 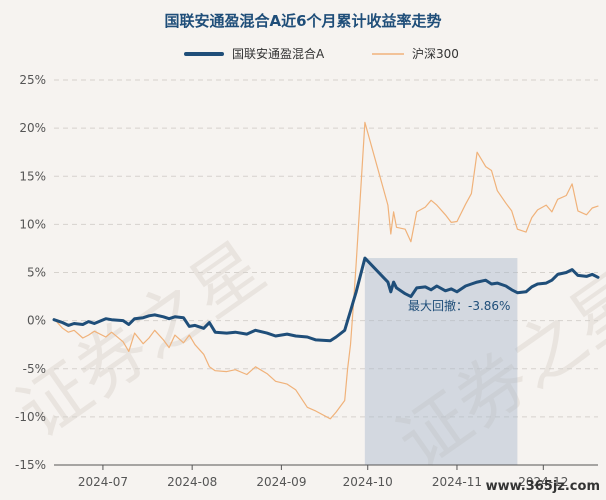 I want to click on x-tick-label: 2024-10, so click(x=368, y=482).